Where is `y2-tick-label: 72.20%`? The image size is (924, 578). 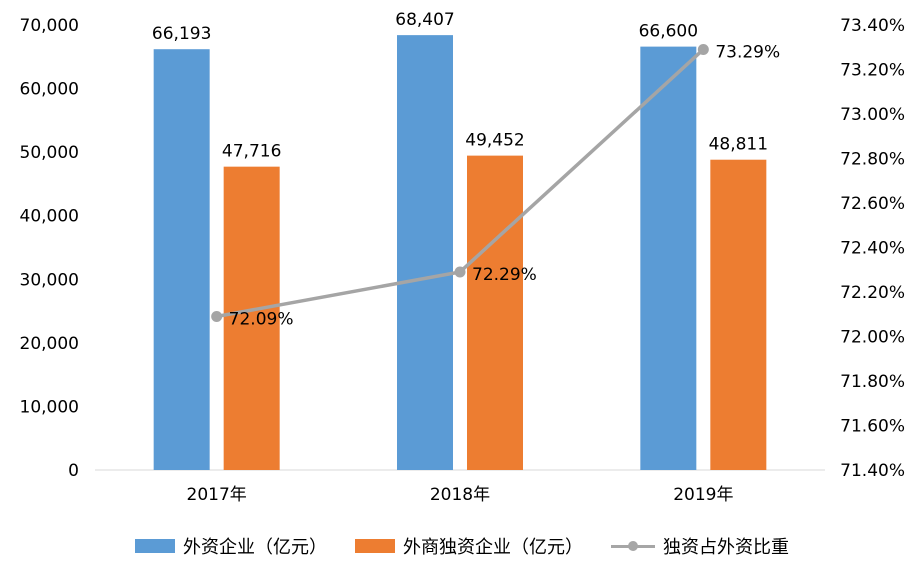 y2-tick-label: 72.20% is located at coordinates (872, 293).